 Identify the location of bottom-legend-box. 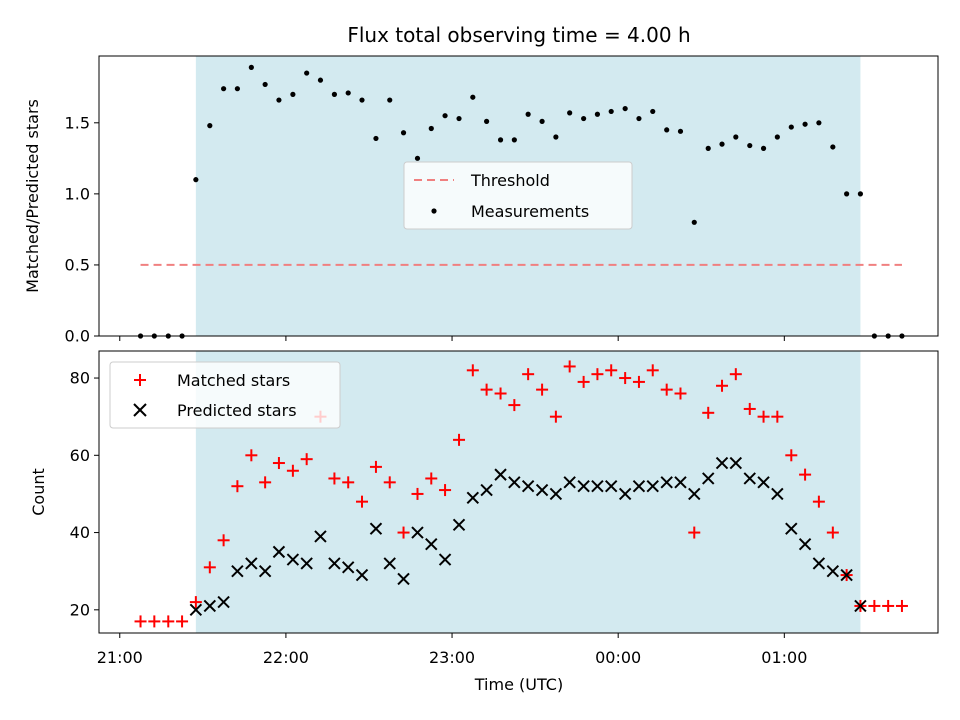
(225, 395).